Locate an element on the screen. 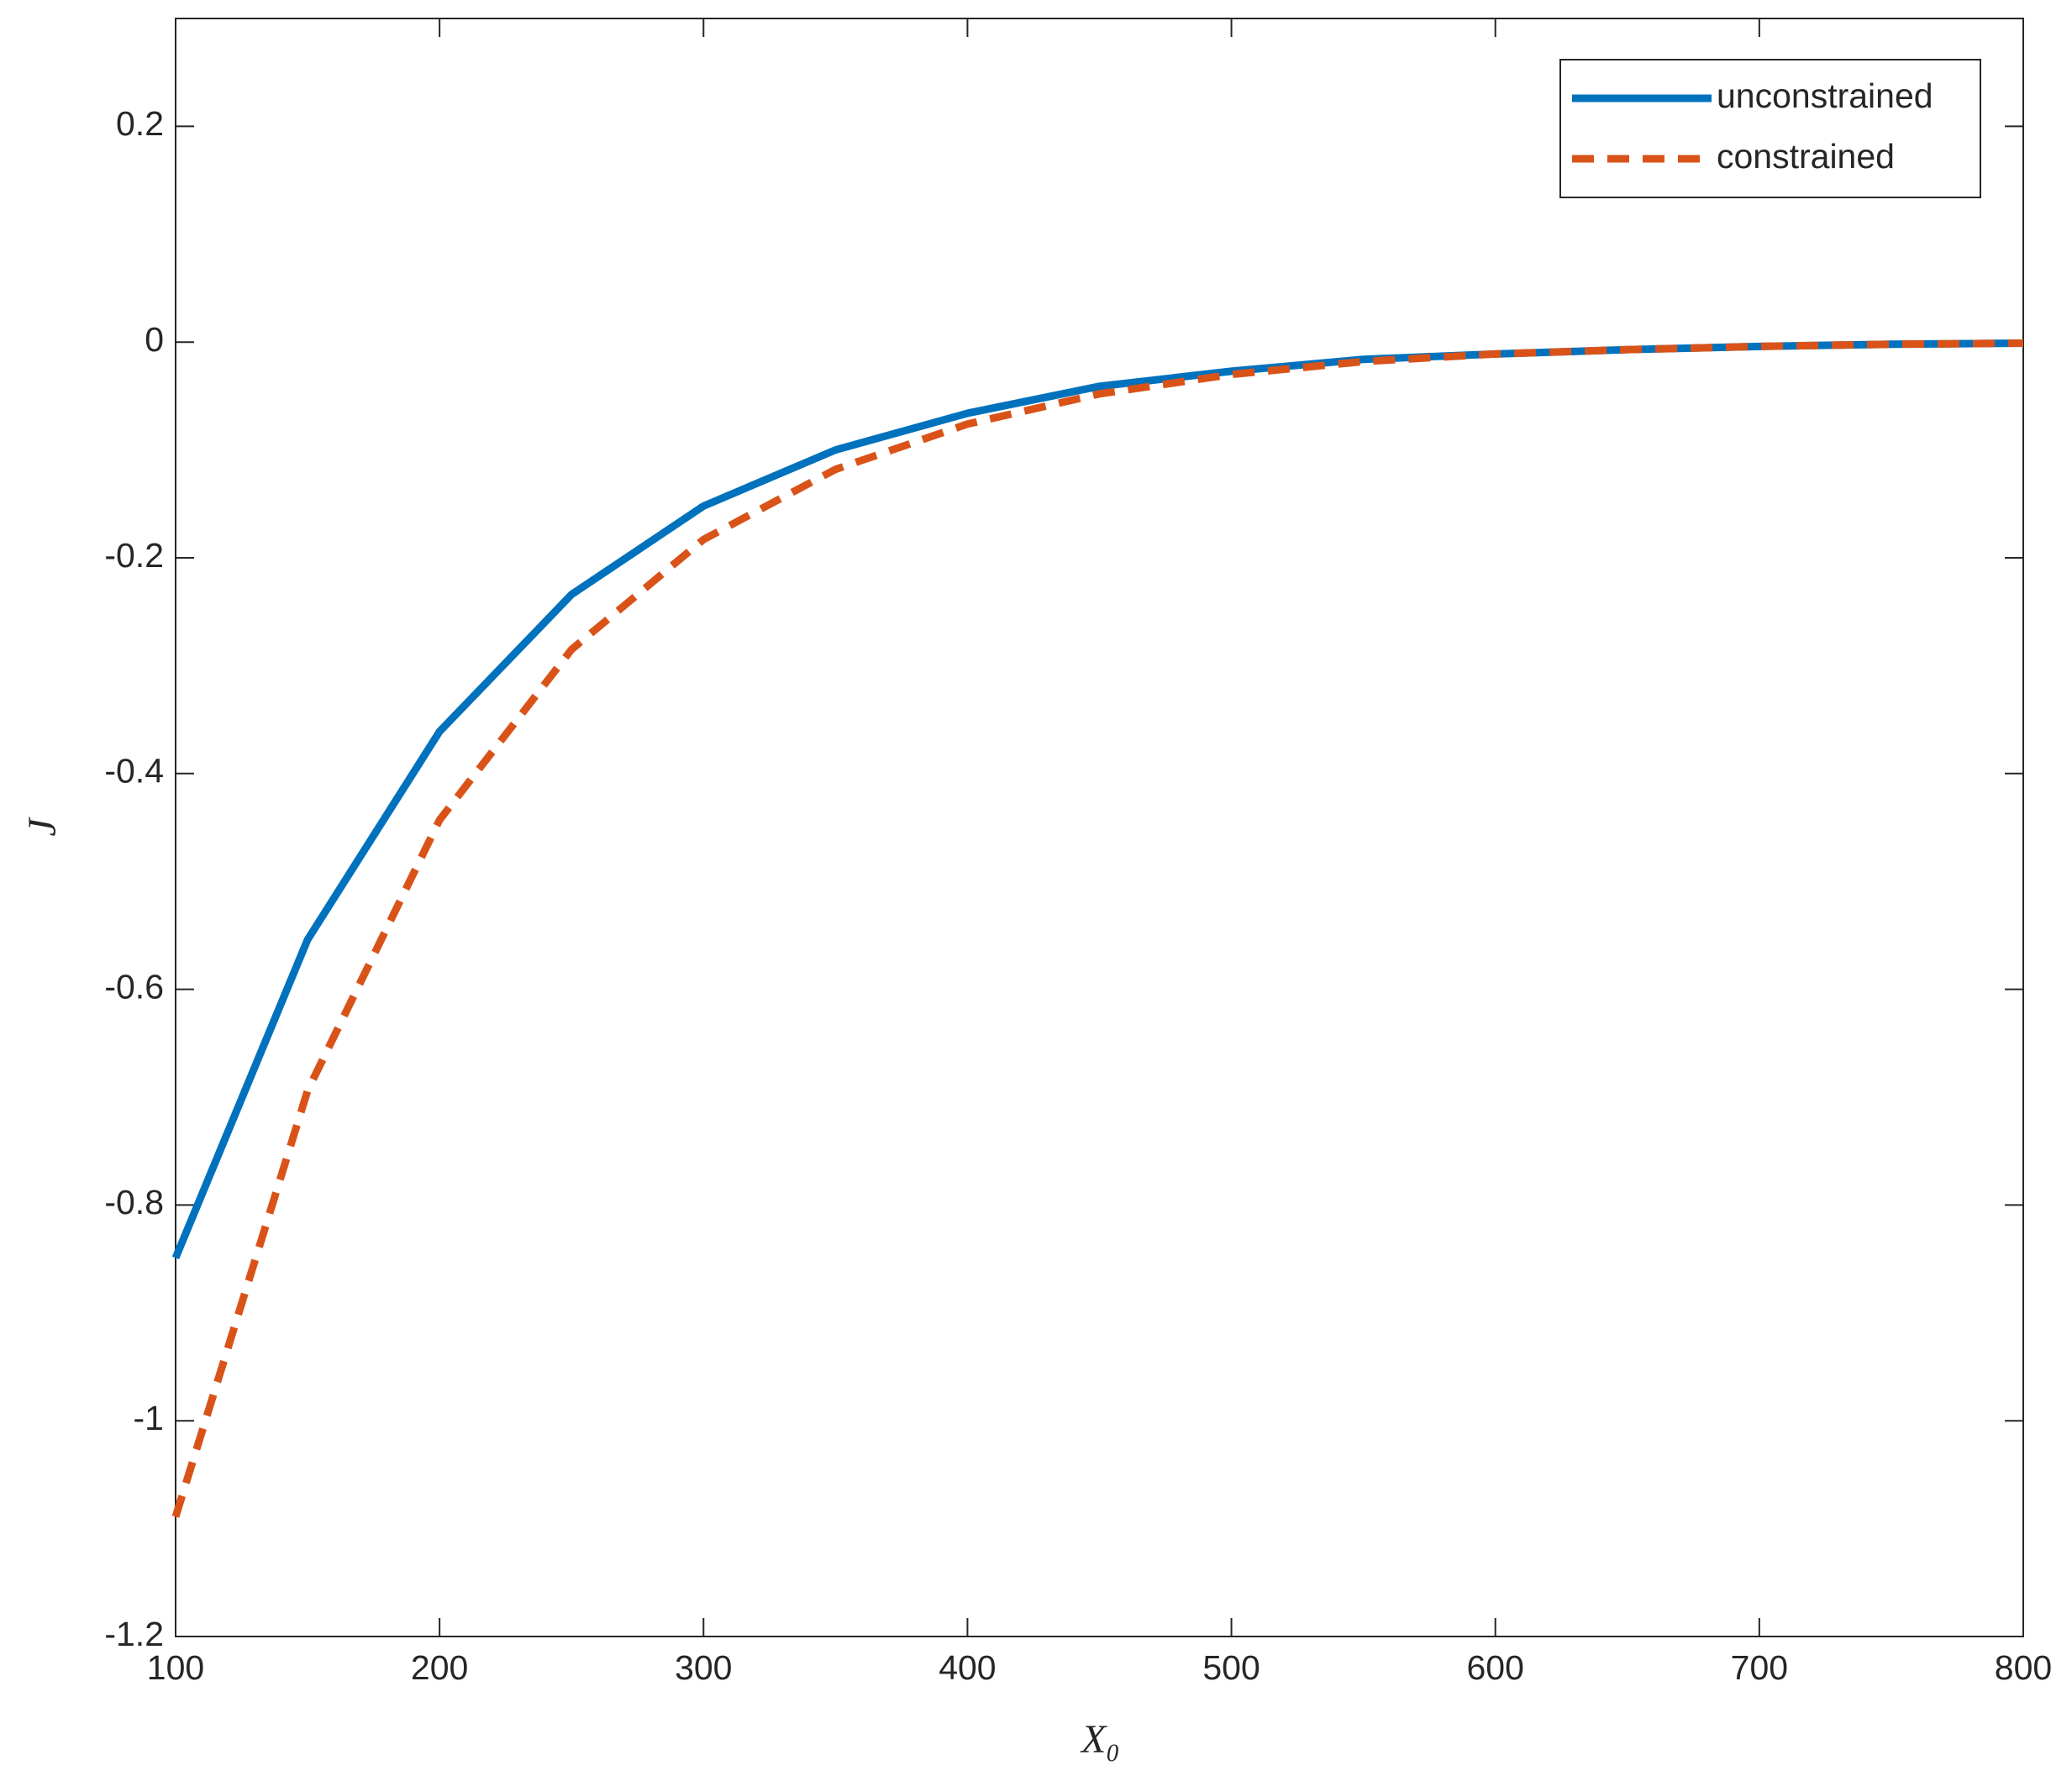  y-tick-label: -0.6 is located at coordinates (134, 986).